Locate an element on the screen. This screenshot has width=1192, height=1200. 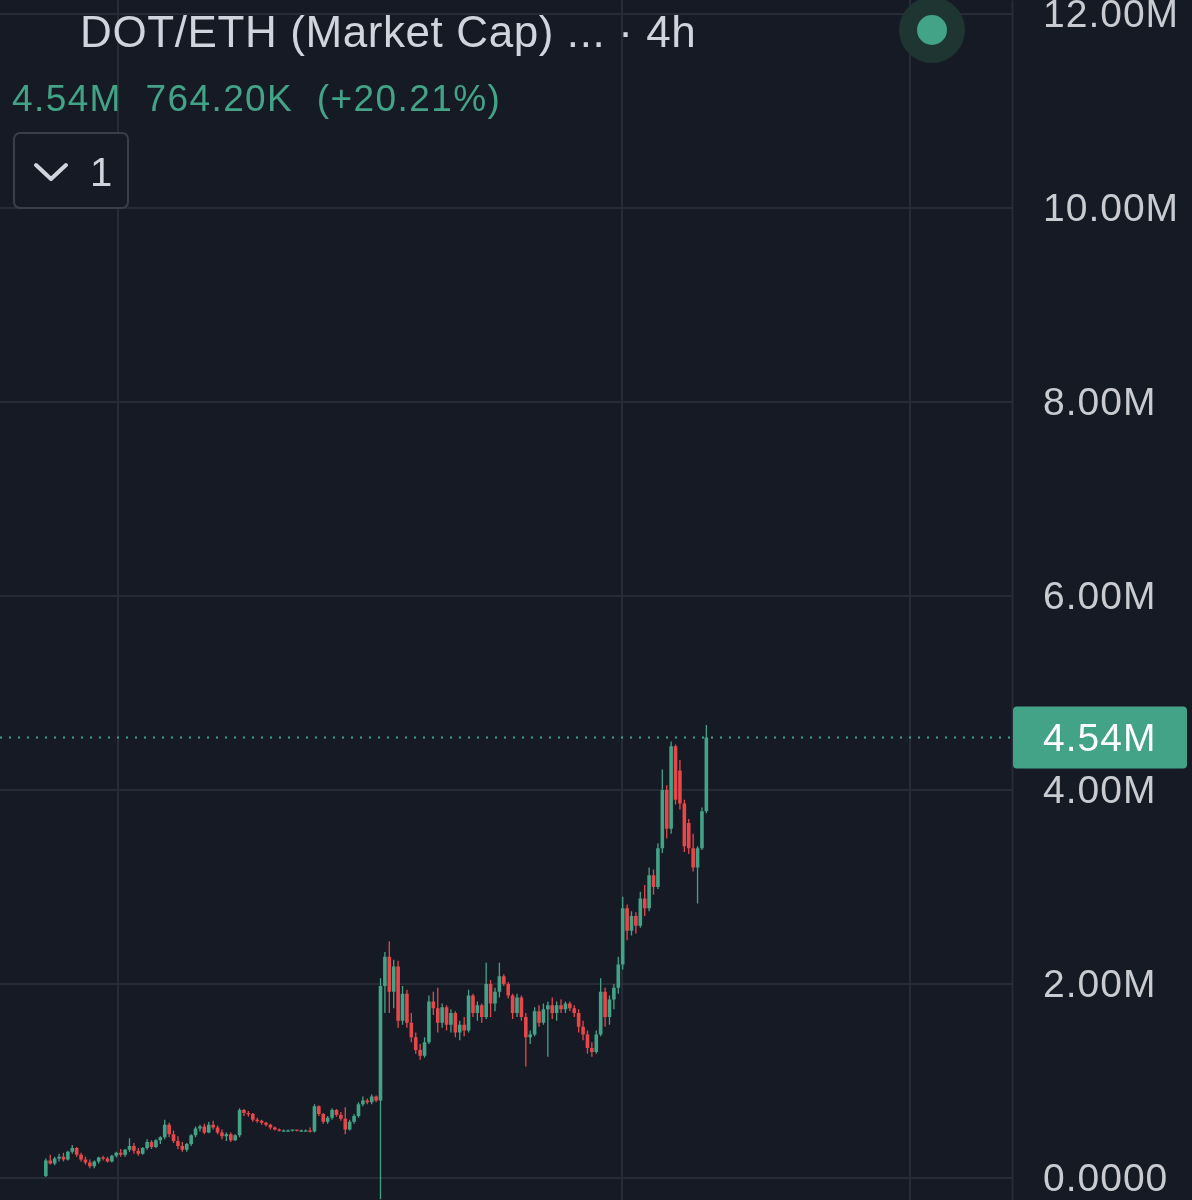
y-tick-label: 6.00M is located at coordinates (1100, 595).